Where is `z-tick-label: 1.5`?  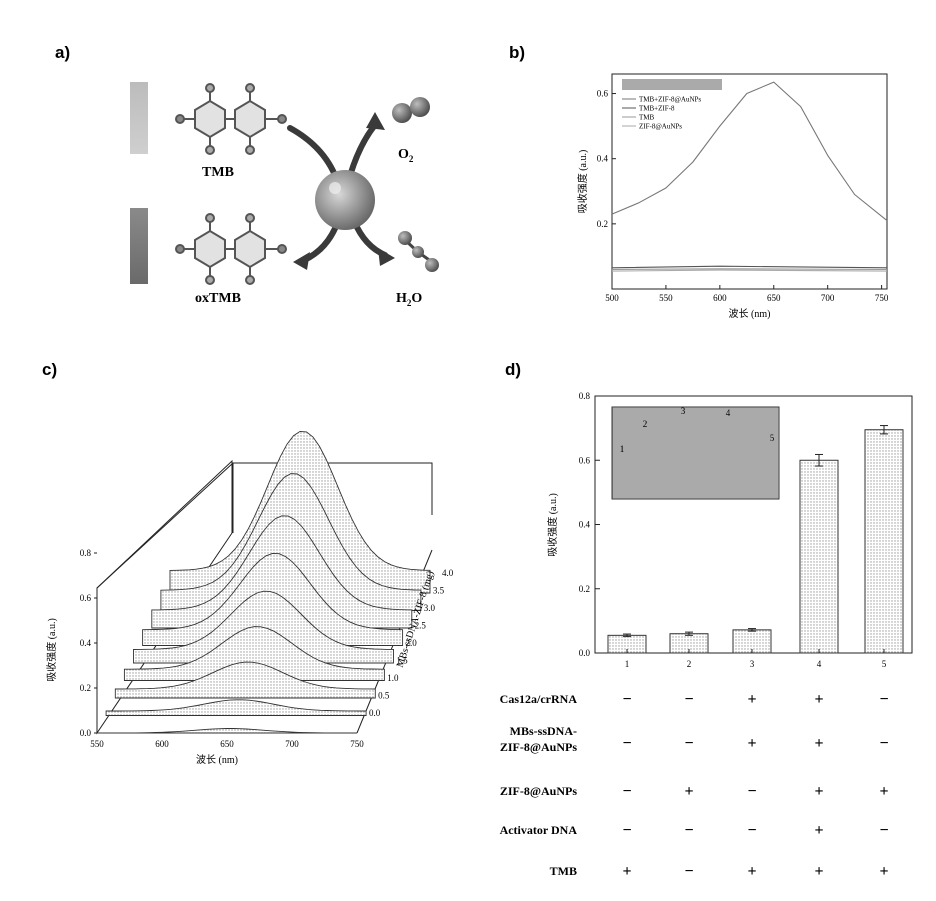 z-tick-label: 1.5 is located at coordinates (402, 661).